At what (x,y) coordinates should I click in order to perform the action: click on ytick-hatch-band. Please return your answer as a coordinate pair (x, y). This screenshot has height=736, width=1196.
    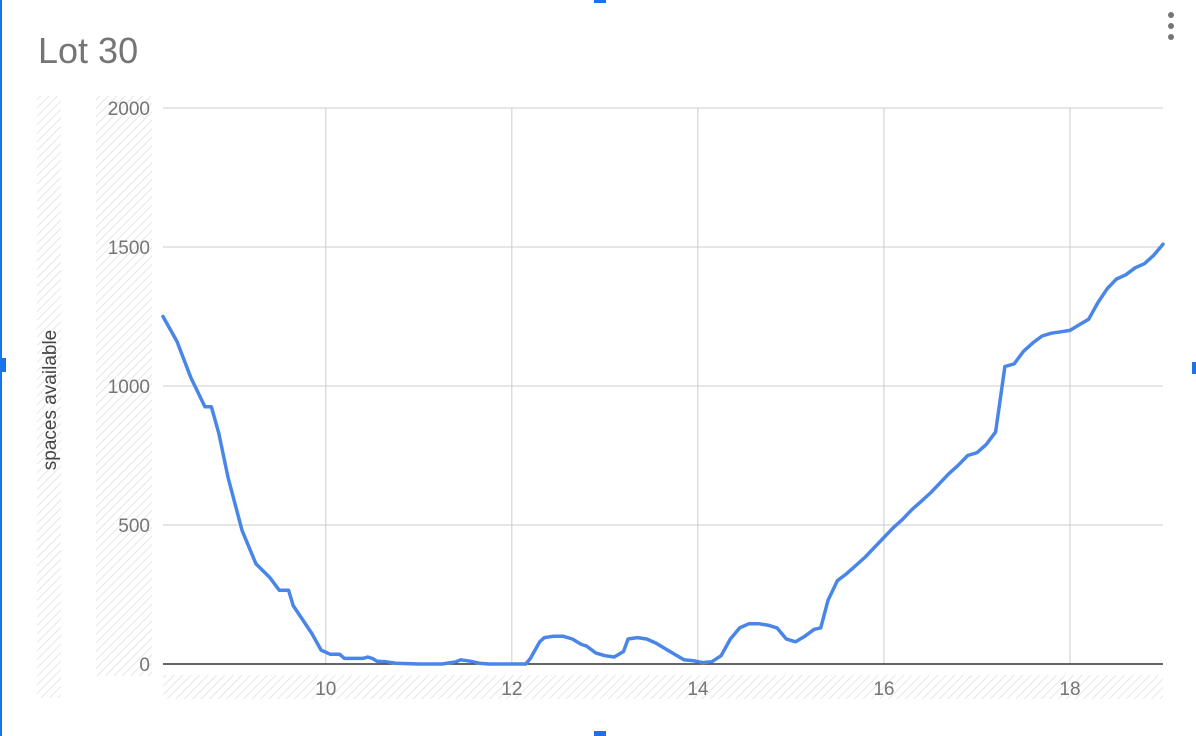
    Looking at the image, I should click on (124, 386).